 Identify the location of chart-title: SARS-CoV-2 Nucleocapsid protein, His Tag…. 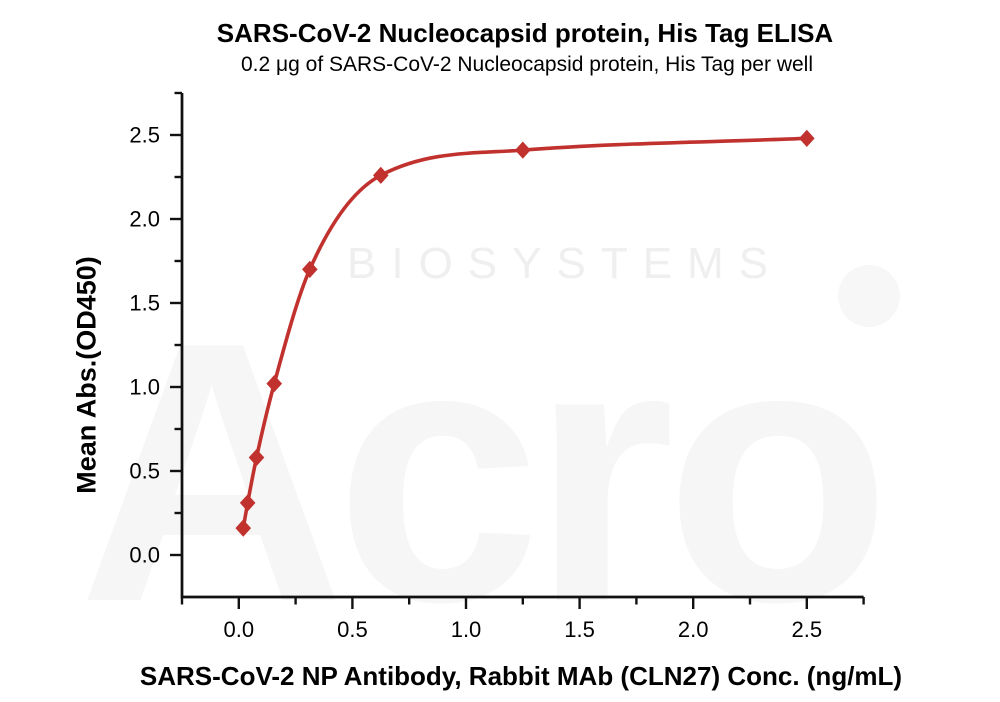
(525, 33).